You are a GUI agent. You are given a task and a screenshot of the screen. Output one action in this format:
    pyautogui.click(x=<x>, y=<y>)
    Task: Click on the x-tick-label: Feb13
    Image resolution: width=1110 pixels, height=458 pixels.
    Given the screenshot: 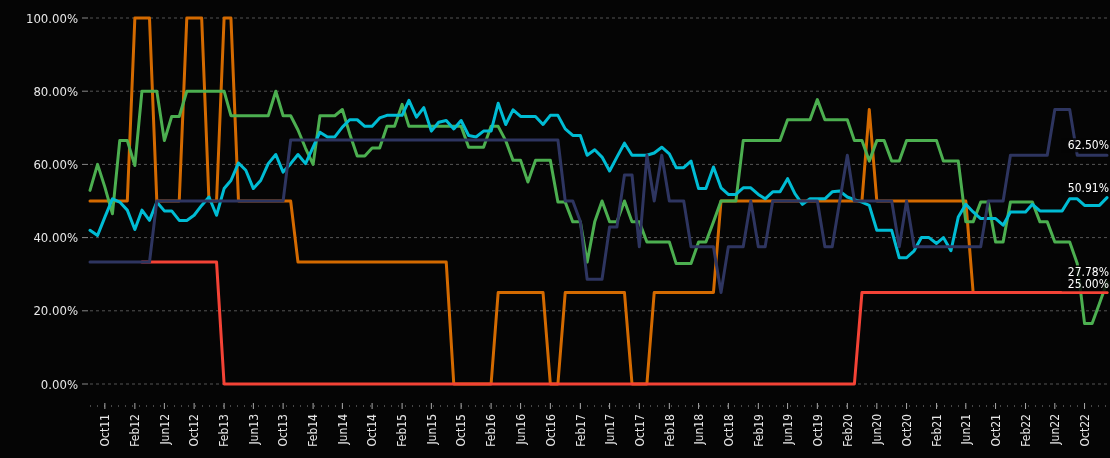 What is the action you would take?
    pyautogui.click(x=224, y=430)
    